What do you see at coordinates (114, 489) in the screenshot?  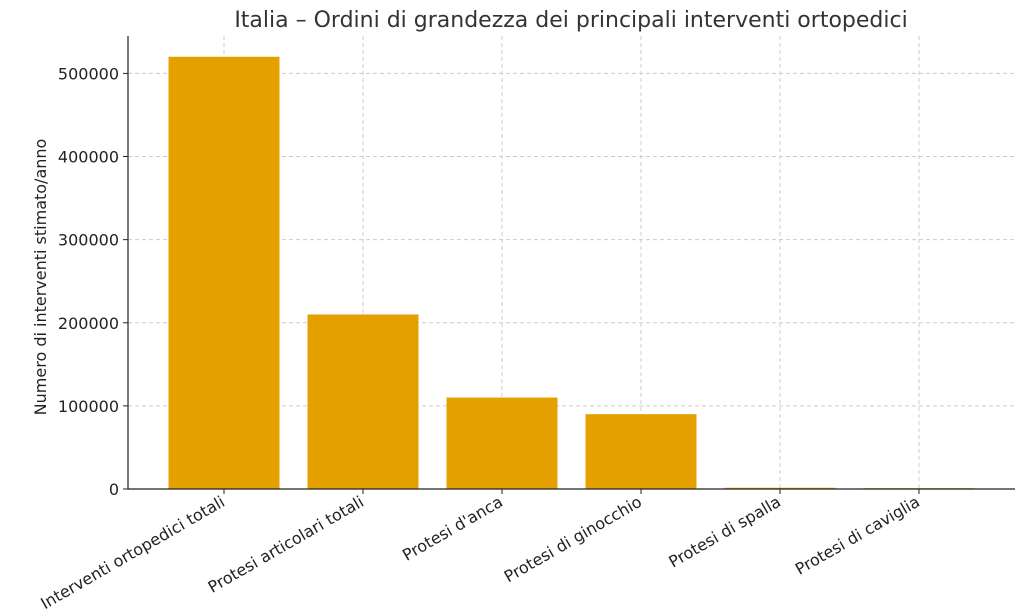 I see `y-tick-label: 0` at bounding box center [114, 489].